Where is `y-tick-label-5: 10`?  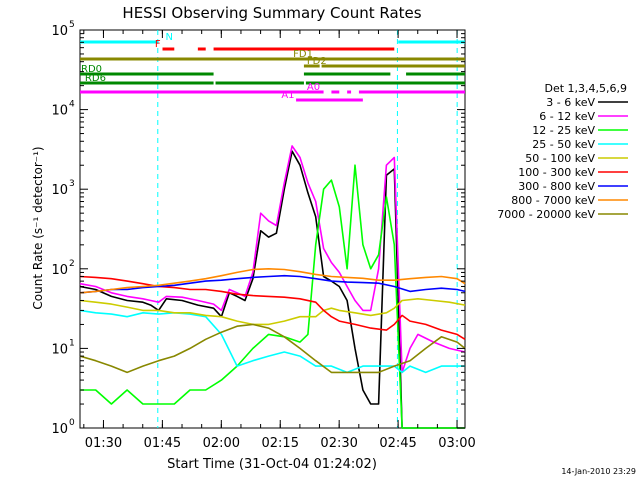
y-tick-label-5: 10 is located at coordinates (59, 31).